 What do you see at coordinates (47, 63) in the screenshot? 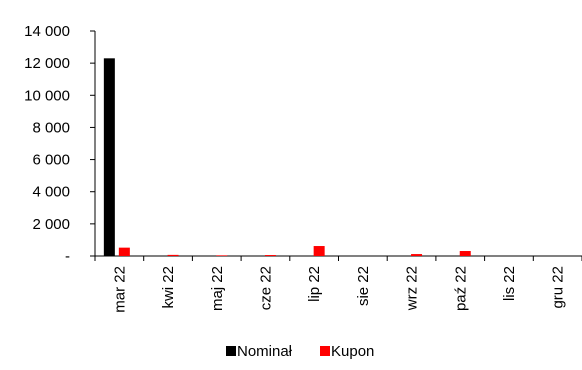
I see `y-tick-label: 12 000` at bounding box center [47, 63].